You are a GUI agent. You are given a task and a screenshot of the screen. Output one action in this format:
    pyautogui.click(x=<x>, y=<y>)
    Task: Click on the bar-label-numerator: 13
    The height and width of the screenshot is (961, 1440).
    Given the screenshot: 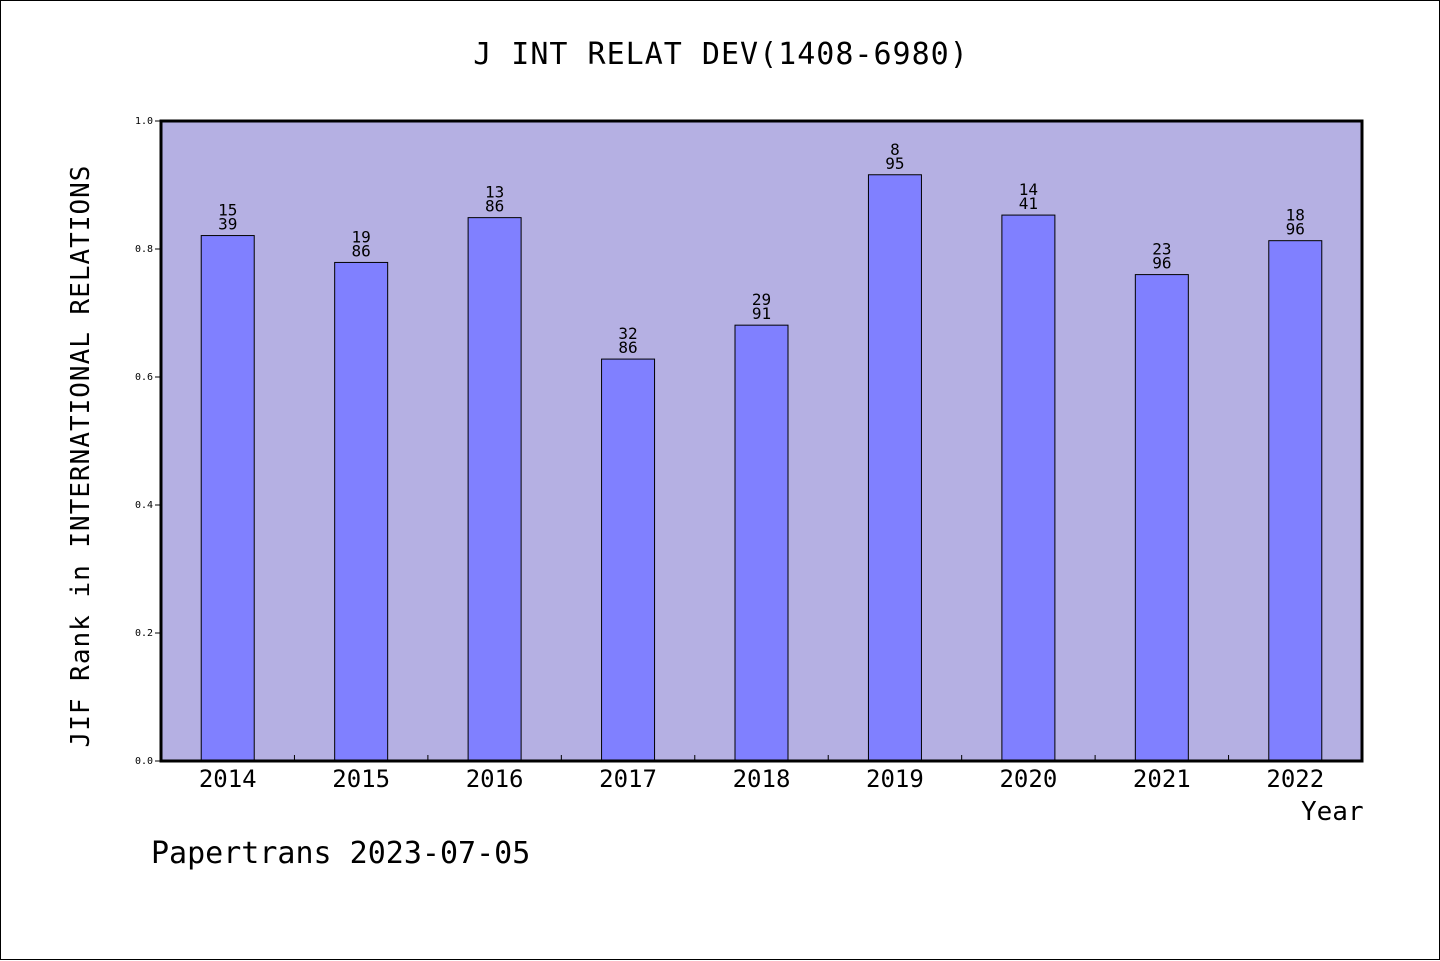 What is the action you would take?
    pyautogui.click(x=494, y=192)
    